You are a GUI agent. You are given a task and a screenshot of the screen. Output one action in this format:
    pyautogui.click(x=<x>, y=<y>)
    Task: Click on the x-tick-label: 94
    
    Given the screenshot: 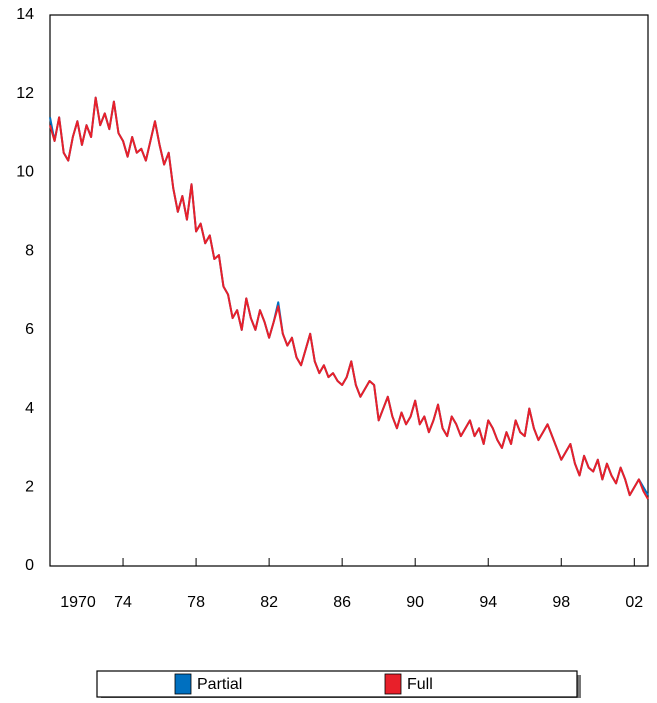 What is the action you would take?
    pyautogui.click(x=488, y=602)
    